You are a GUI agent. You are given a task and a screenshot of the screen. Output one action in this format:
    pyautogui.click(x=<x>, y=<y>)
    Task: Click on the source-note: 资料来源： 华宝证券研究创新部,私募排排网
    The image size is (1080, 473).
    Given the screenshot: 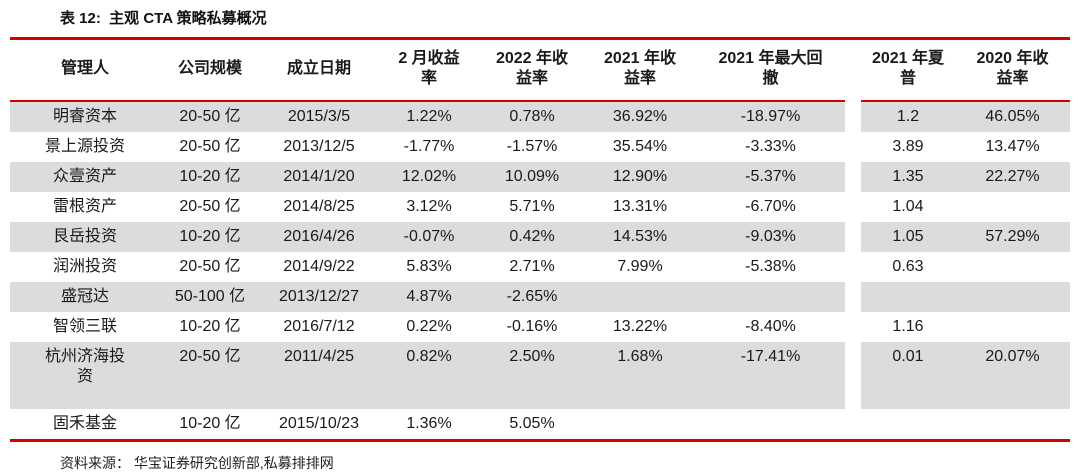 What is the action you would take?
    pyautogui.click(x=197, y=463)
    